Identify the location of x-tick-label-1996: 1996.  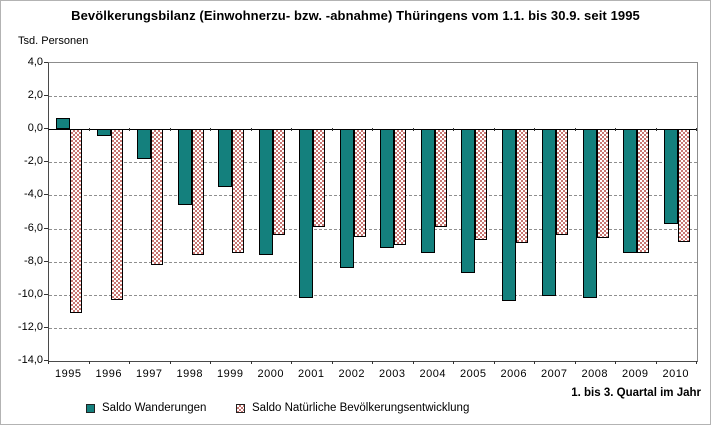
(108, 374).